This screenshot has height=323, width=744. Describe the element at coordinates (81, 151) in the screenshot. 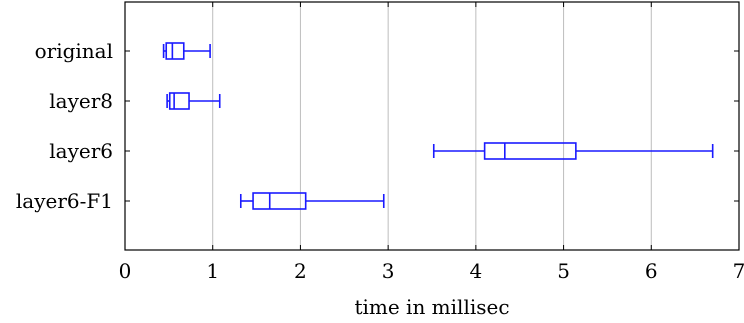

I see `category-label: layer6` at that location.